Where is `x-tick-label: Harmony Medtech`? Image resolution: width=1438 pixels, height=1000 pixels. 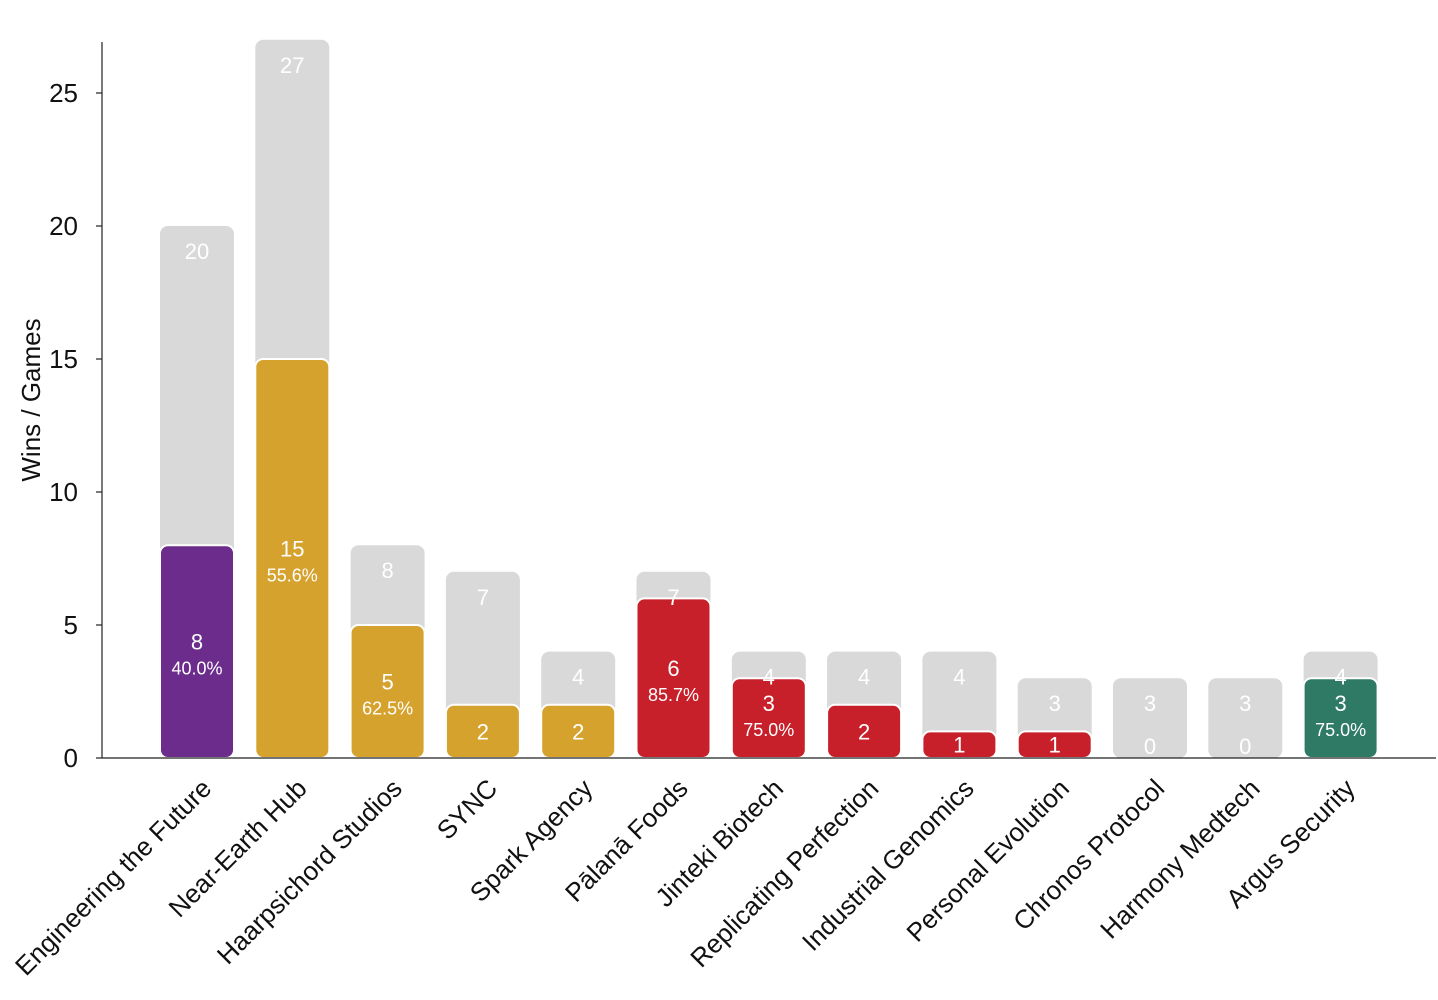
x-tick-label: Harmony Medtech is located at coordinates (1179, 858).